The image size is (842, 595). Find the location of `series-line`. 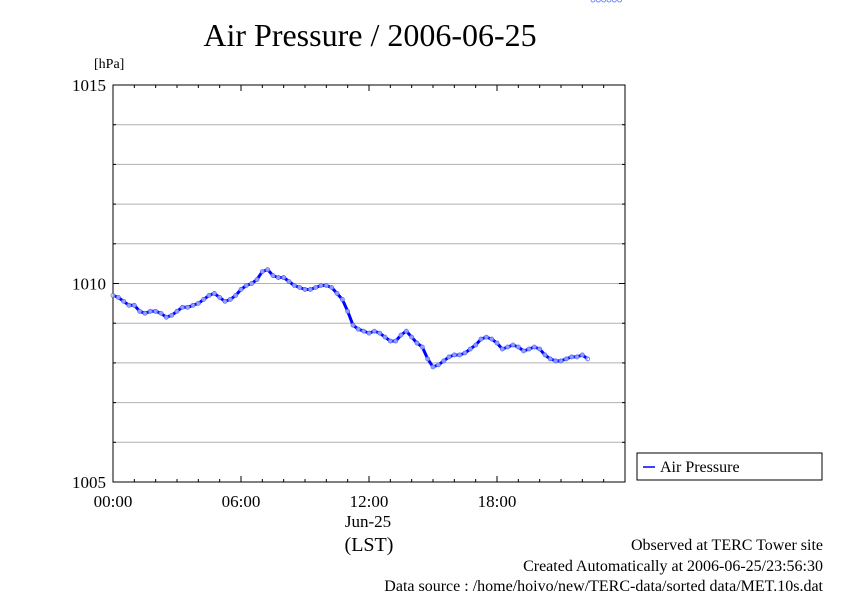

series-line is located at coordinates (350, 318).